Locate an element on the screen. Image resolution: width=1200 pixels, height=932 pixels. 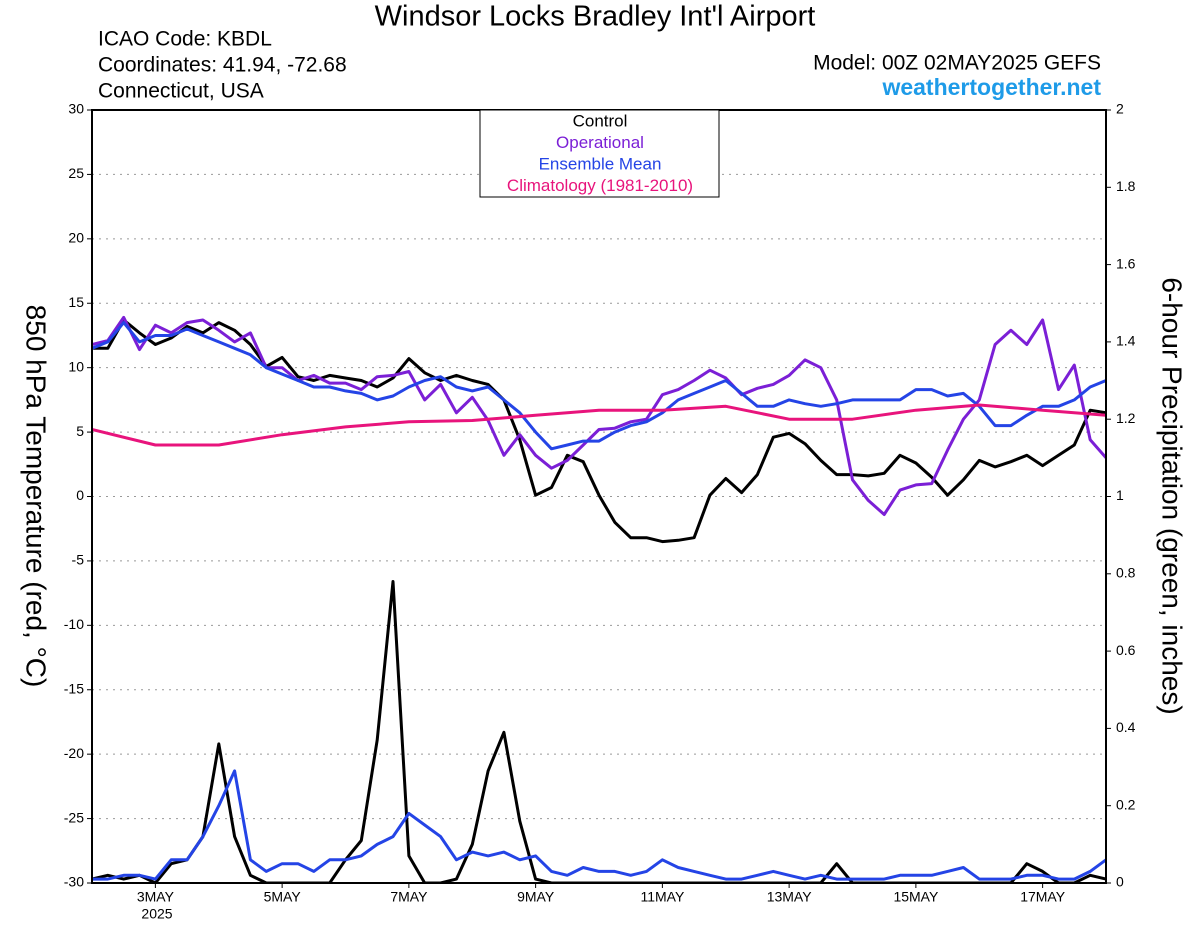
x-tick-label: 11MAY is located at coordinates (662, 897).